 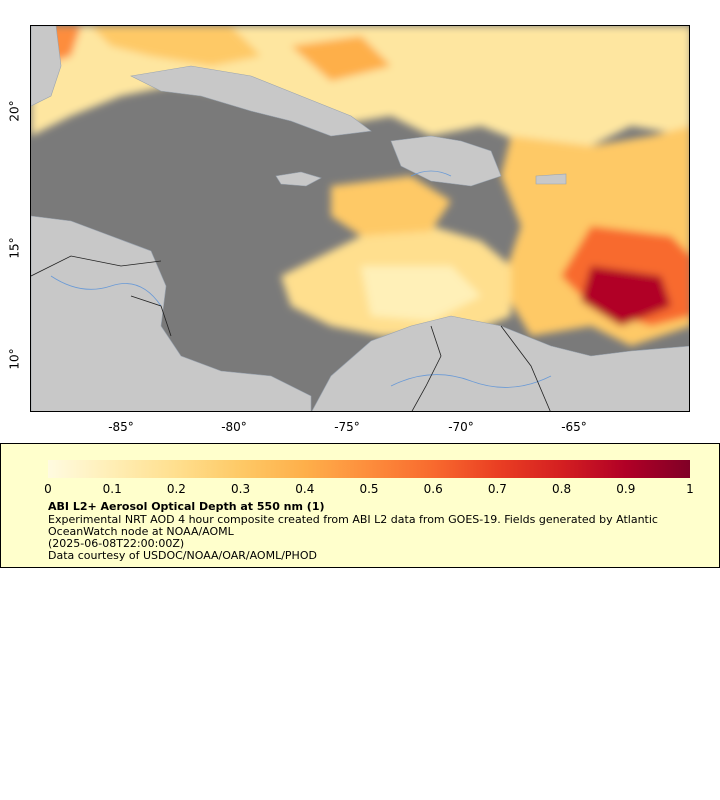 I want to click on y-tick-label: 15°, so click(x=14, y=248).